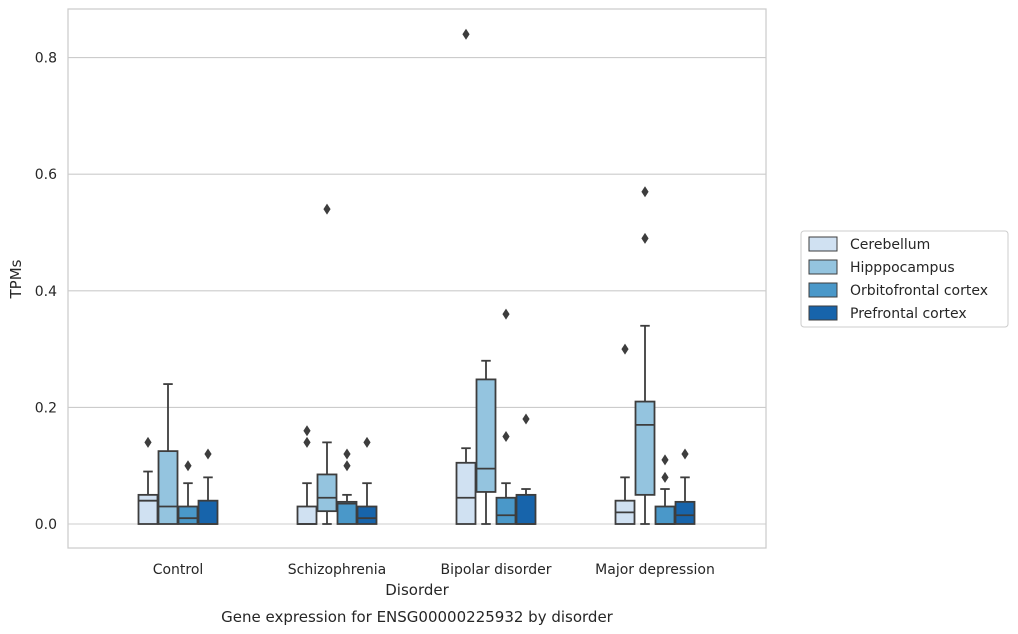  Describe the element at coordinates (417, 590) in the screenshot. I see `x-axis-title: Disorder` at that location.